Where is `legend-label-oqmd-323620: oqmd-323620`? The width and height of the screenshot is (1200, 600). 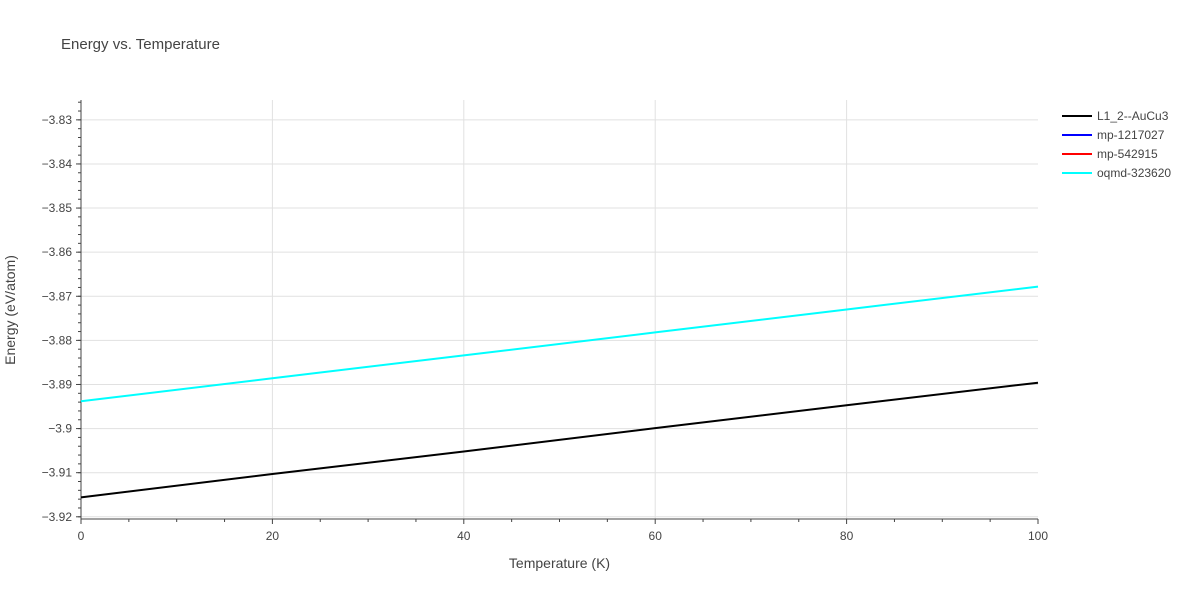 legend-label-oqmd-323620: oqmd-323620 is located at coordinates (1134, 172).